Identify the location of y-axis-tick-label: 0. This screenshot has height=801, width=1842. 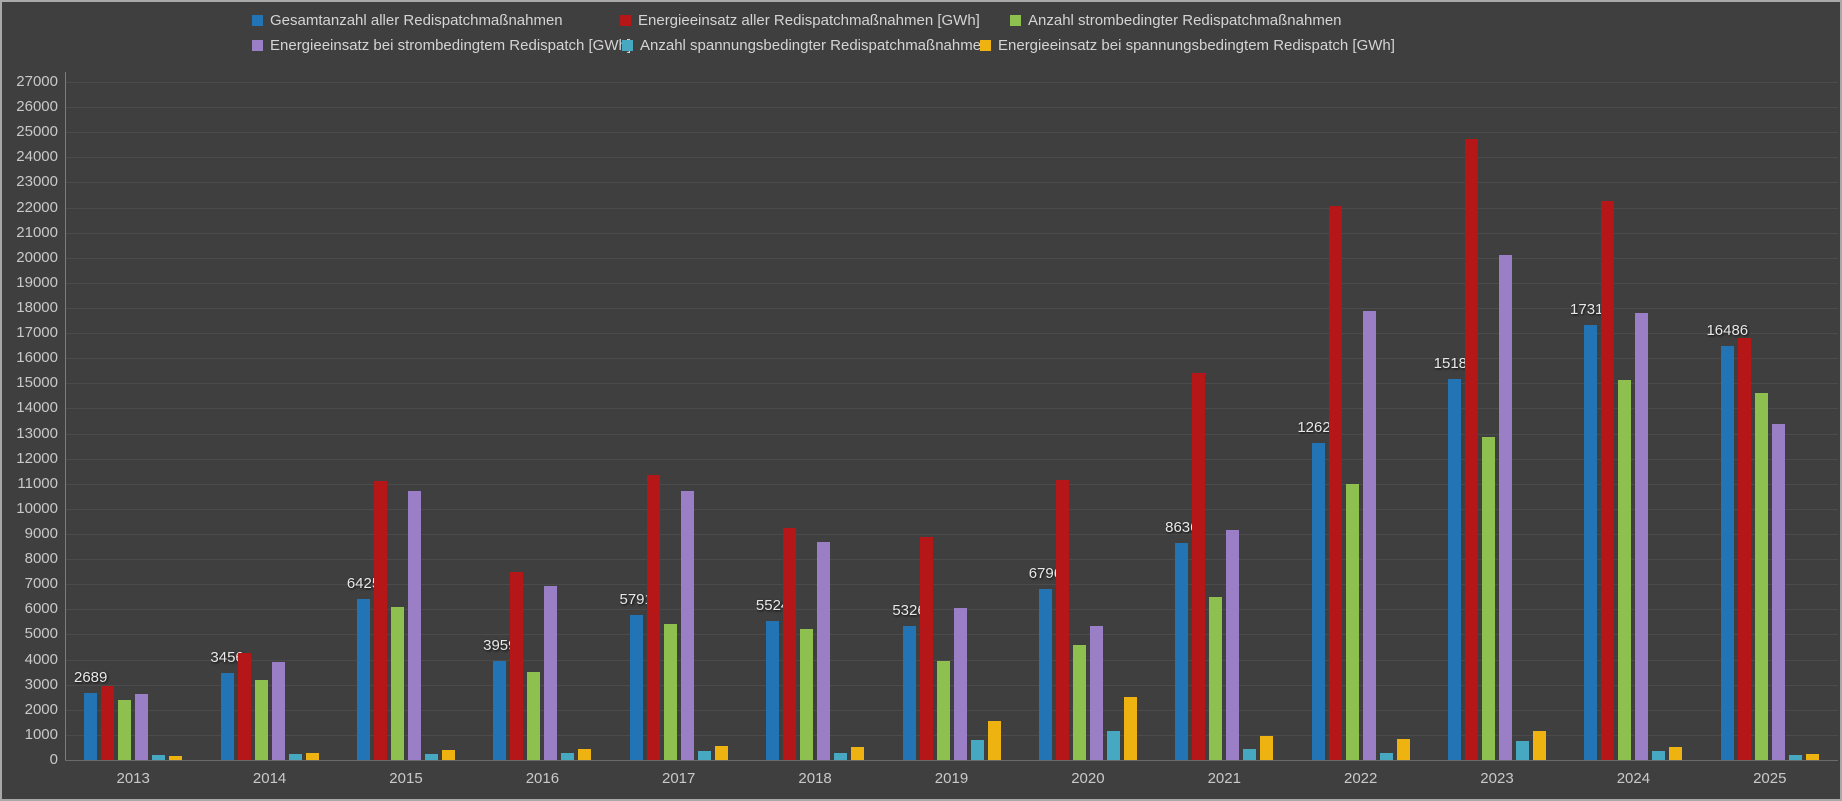
(53, 759).